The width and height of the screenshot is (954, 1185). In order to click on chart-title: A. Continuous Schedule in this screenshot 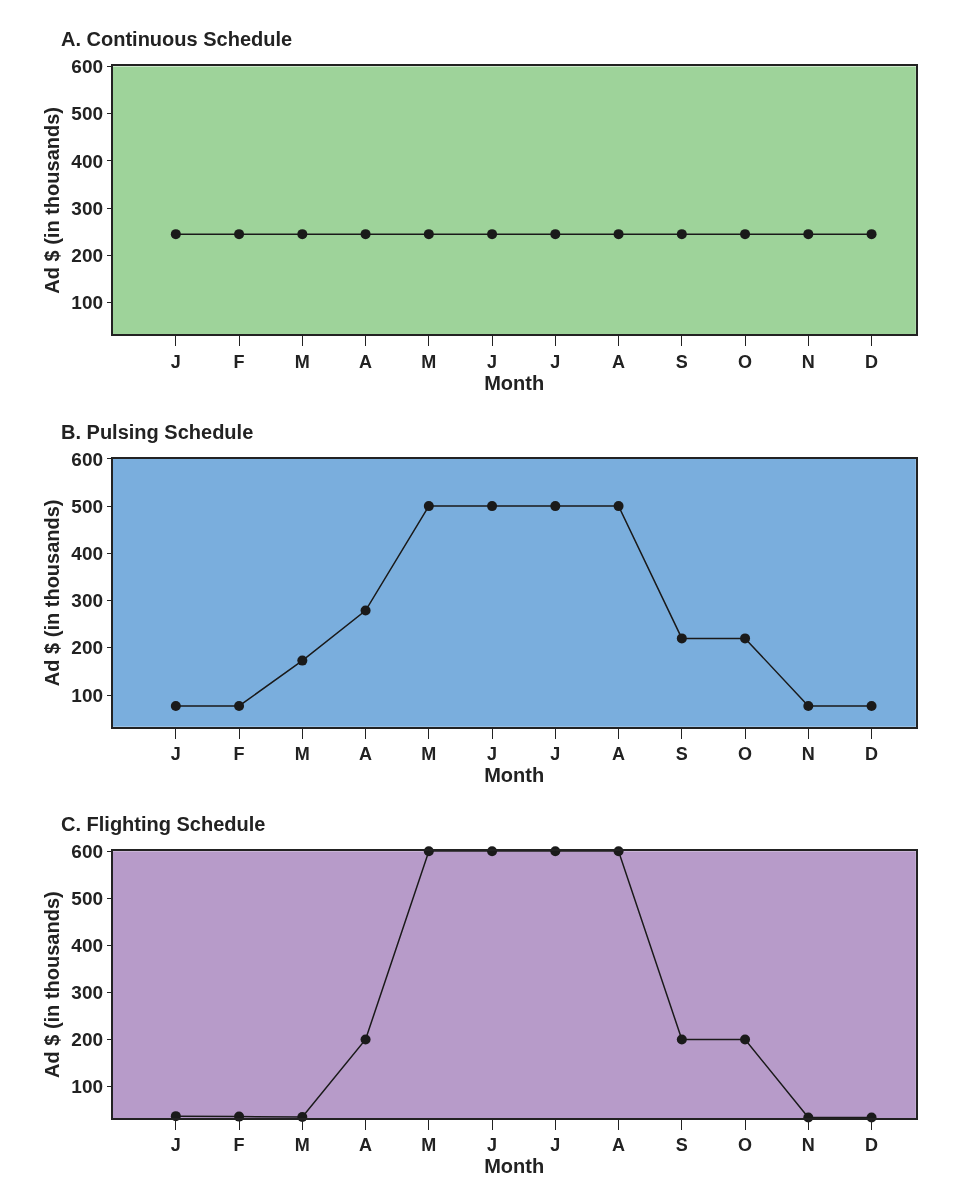, I will do `click(177, 39)`.